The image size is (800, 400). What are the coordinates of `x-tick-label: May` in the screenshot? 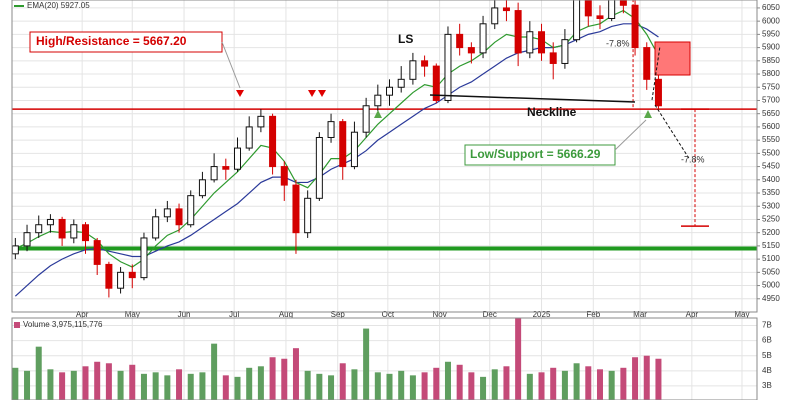 It's located at (132, 314).